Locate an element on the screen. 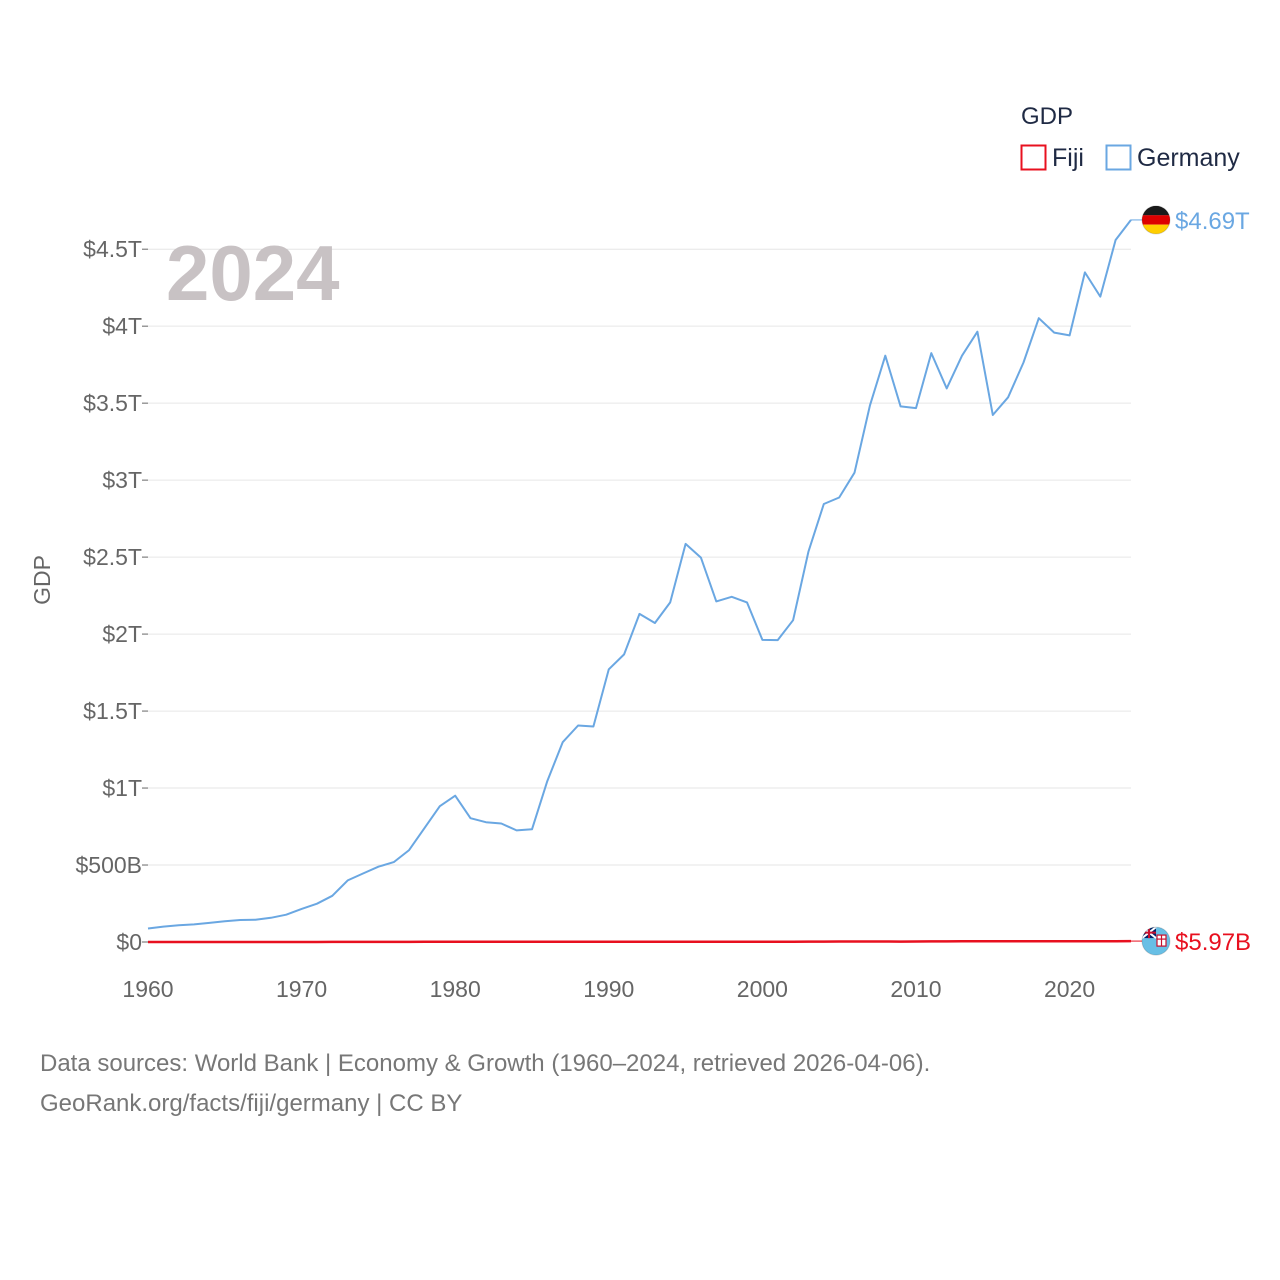 The height and width of the screenshot is (1280, 1280). legend: GDP Fiji Germany is located at coordinates (1130, 137).